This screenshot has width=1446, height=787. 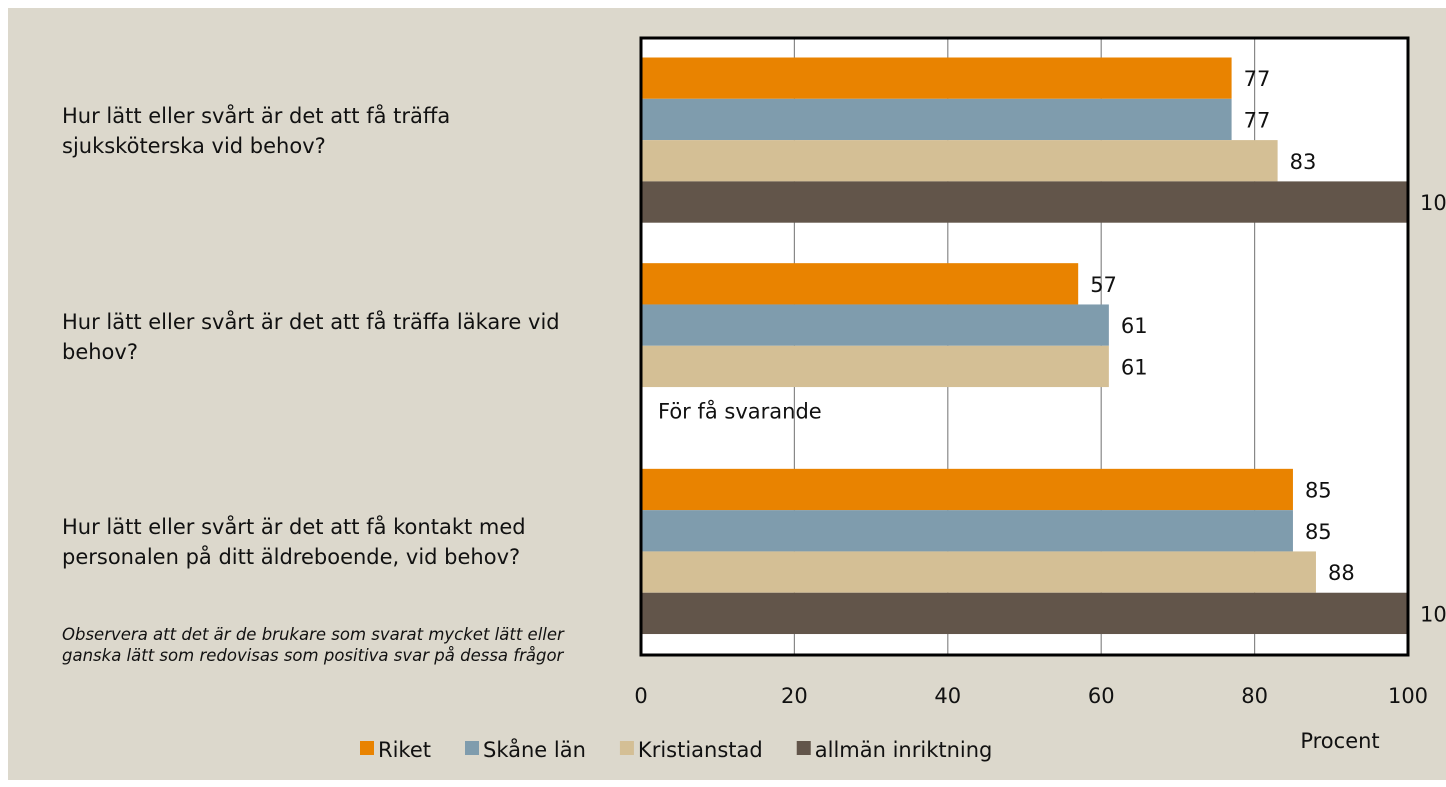 What do you see at coordinates (1408, 696) in the screenshot?
I see `x-tick-label: 100` at bounding box center [1408, 696].